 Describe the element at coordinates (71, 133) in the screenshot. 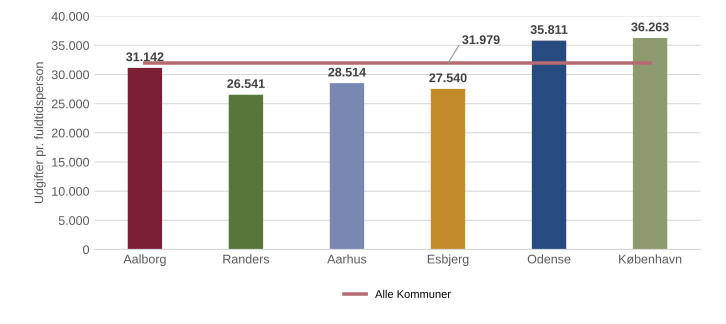

I see `y-tick-label: 20.000` at that location.